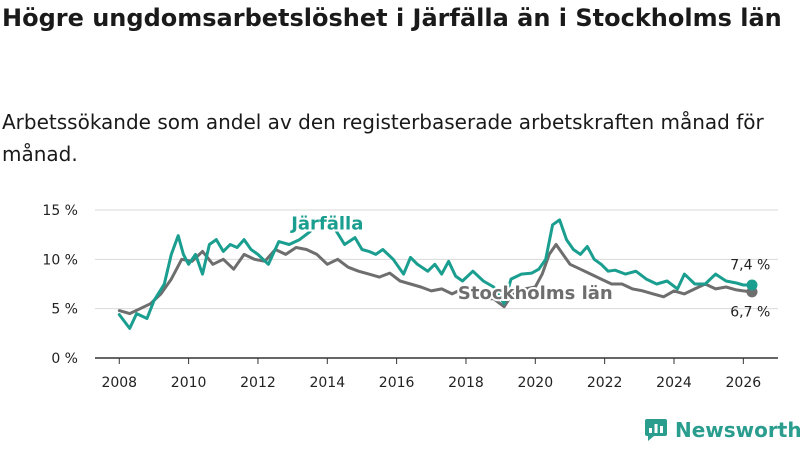 Image resolution: width=800 pixels, height=450 pixels. I want to click on series-labels: Järfälla Stockholms län 7,4 % 6,7 %, so click(528, 266).